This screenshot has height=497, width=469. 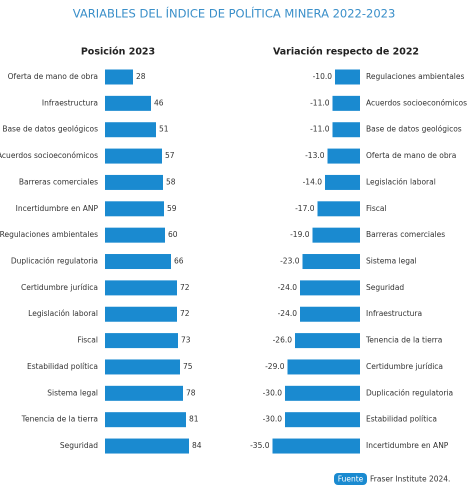 What do you see at coordinates (300, 234) in the screenshot?
I see `value-label: -19.0` at bounding box center [300, 234].